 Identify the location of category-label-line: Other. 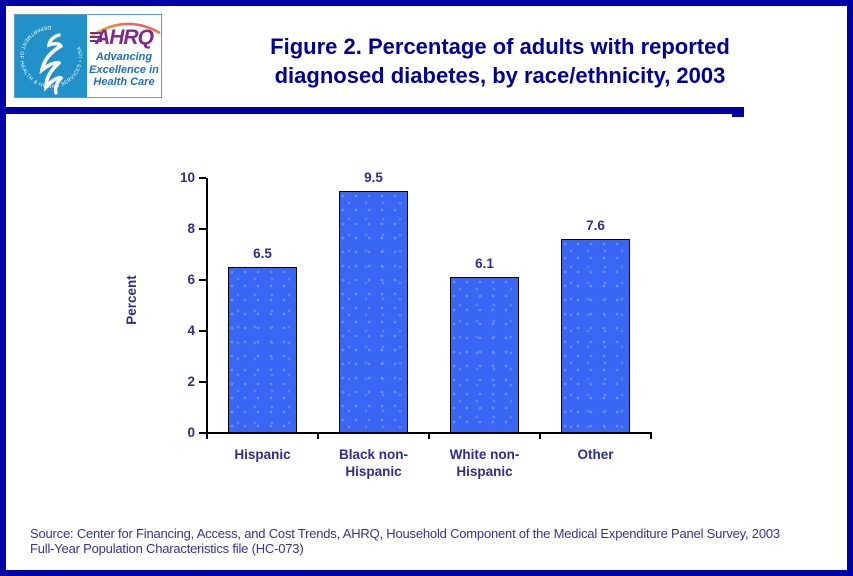
(595, 454).